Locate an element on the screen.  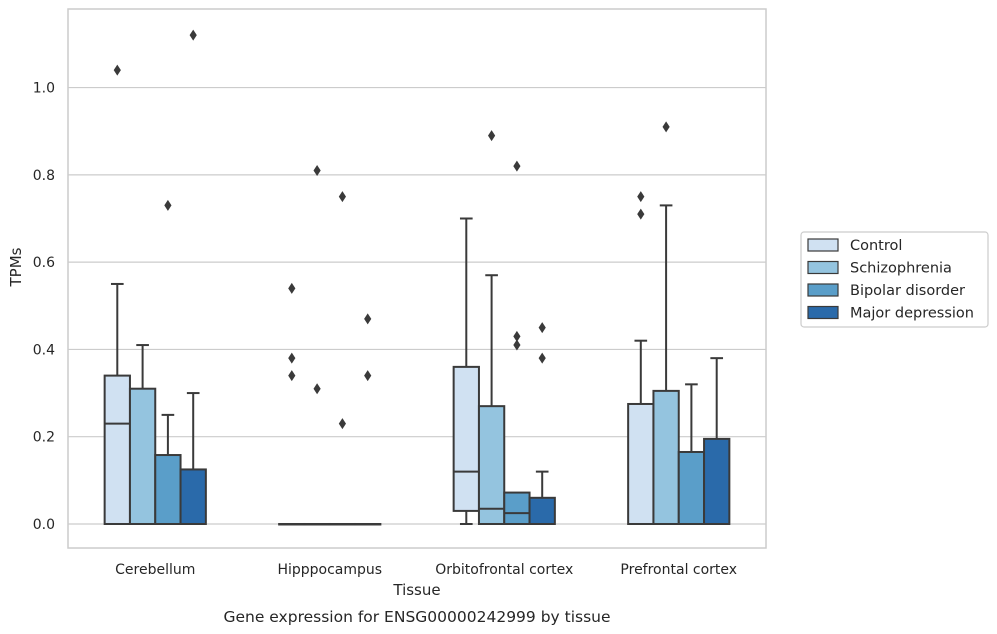
legend-label: Control is located at coordinates (876, 246).